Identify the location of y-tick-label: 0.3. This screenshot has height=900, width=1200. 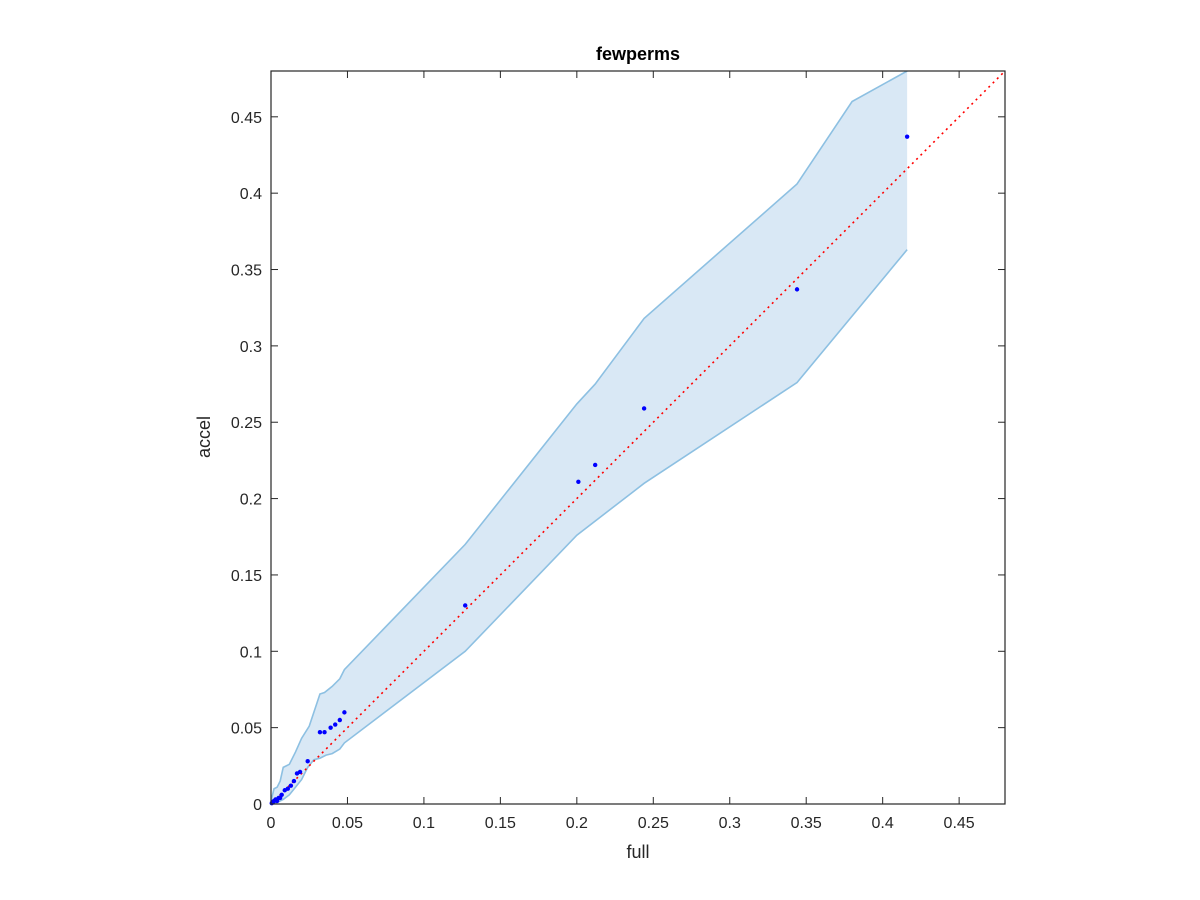
(251, 347).